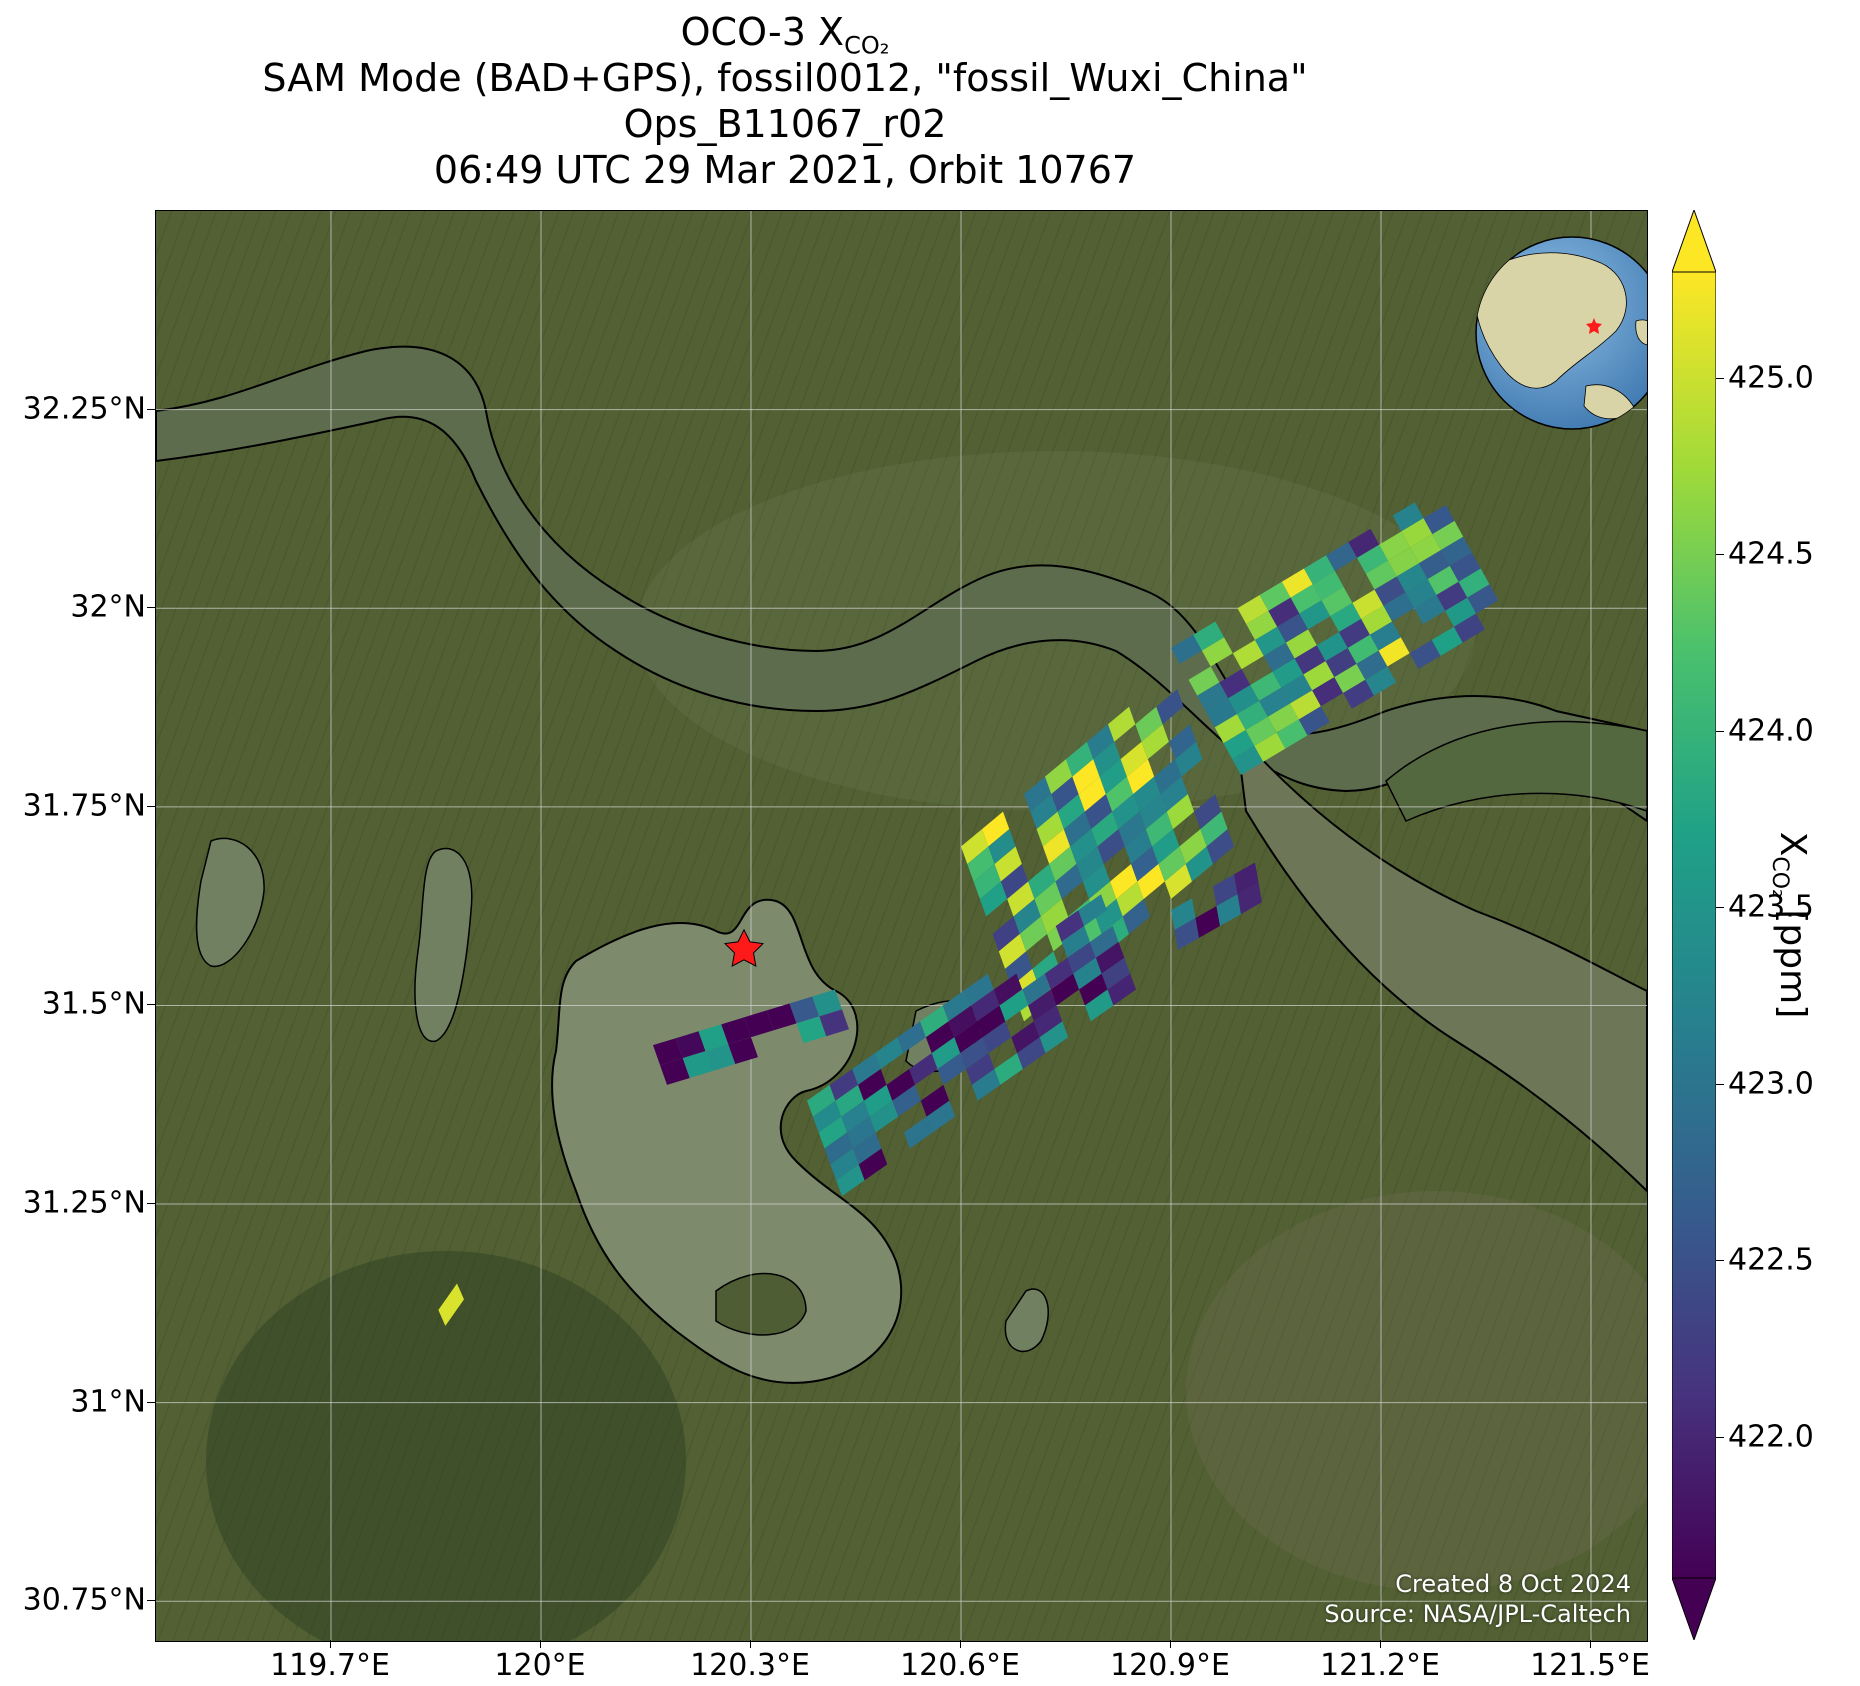  Describe the element at coordinates (785, 124) in the screenshot. I see `map-title-line3: Ops_B11067_r02` at that location.